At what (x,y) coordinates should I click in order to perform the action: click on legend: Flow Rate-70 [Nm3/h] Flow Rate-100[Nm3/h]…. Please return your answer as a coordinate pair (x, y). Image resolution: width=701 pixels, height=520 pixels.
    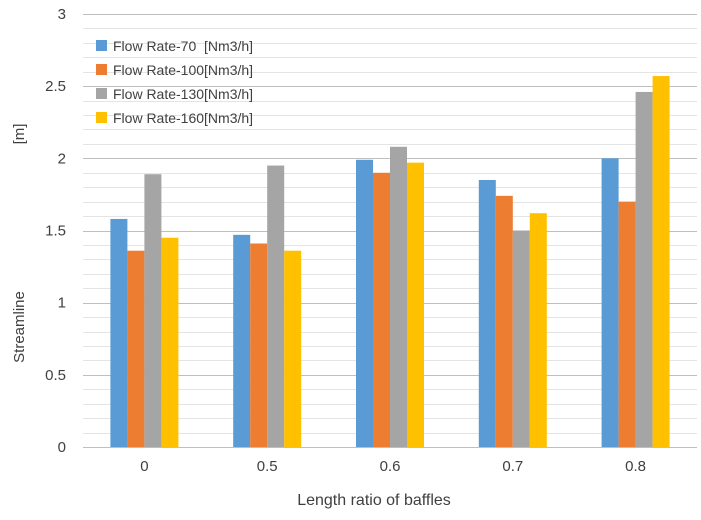
    Looking at the image, I should click on (174, 82).